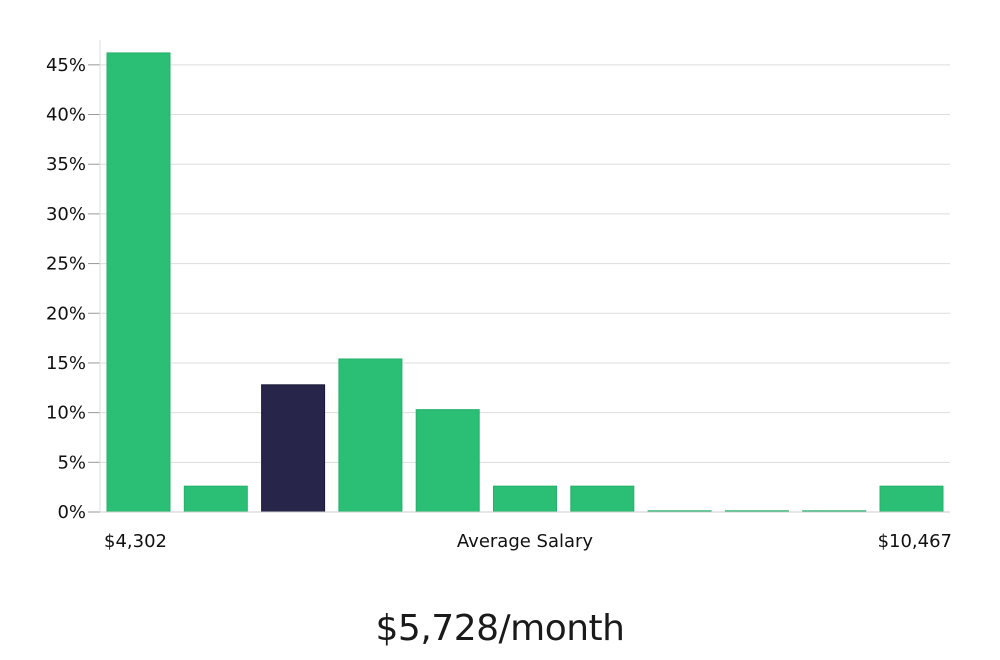  Describe the element at coordinates (66, 413) in the screenshot. I see `y-tick-label: 10%` at that location.